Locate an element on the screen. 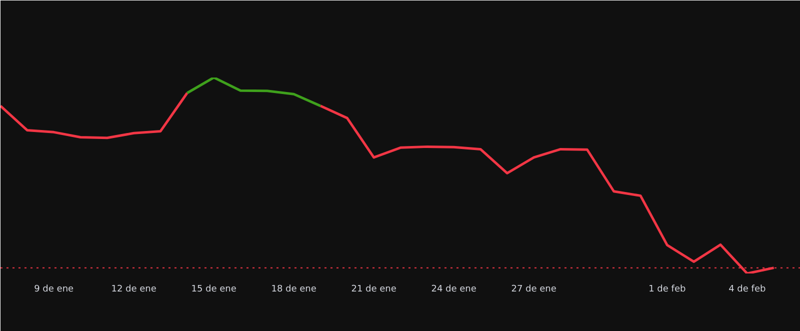 The image size is (800, 331). x-tick-label: 18 de ene is located at coordinates (294, 289).